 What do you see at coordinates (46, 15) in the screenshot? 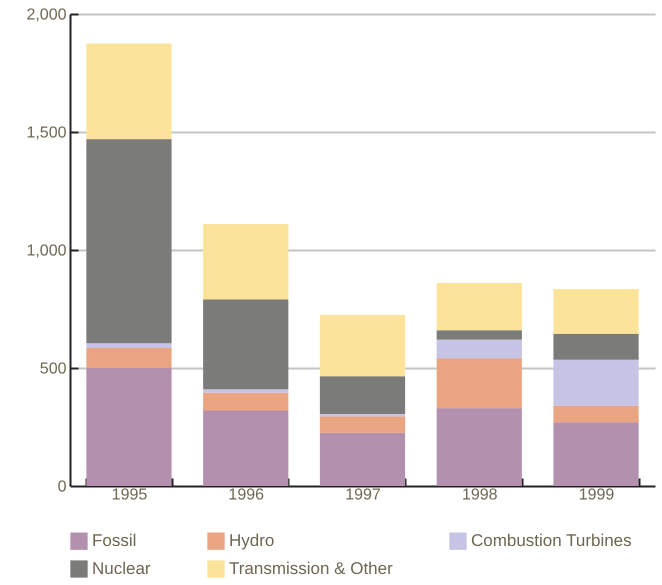
I see `y-tick-label: 2,000` at bounding box center [46, 15].